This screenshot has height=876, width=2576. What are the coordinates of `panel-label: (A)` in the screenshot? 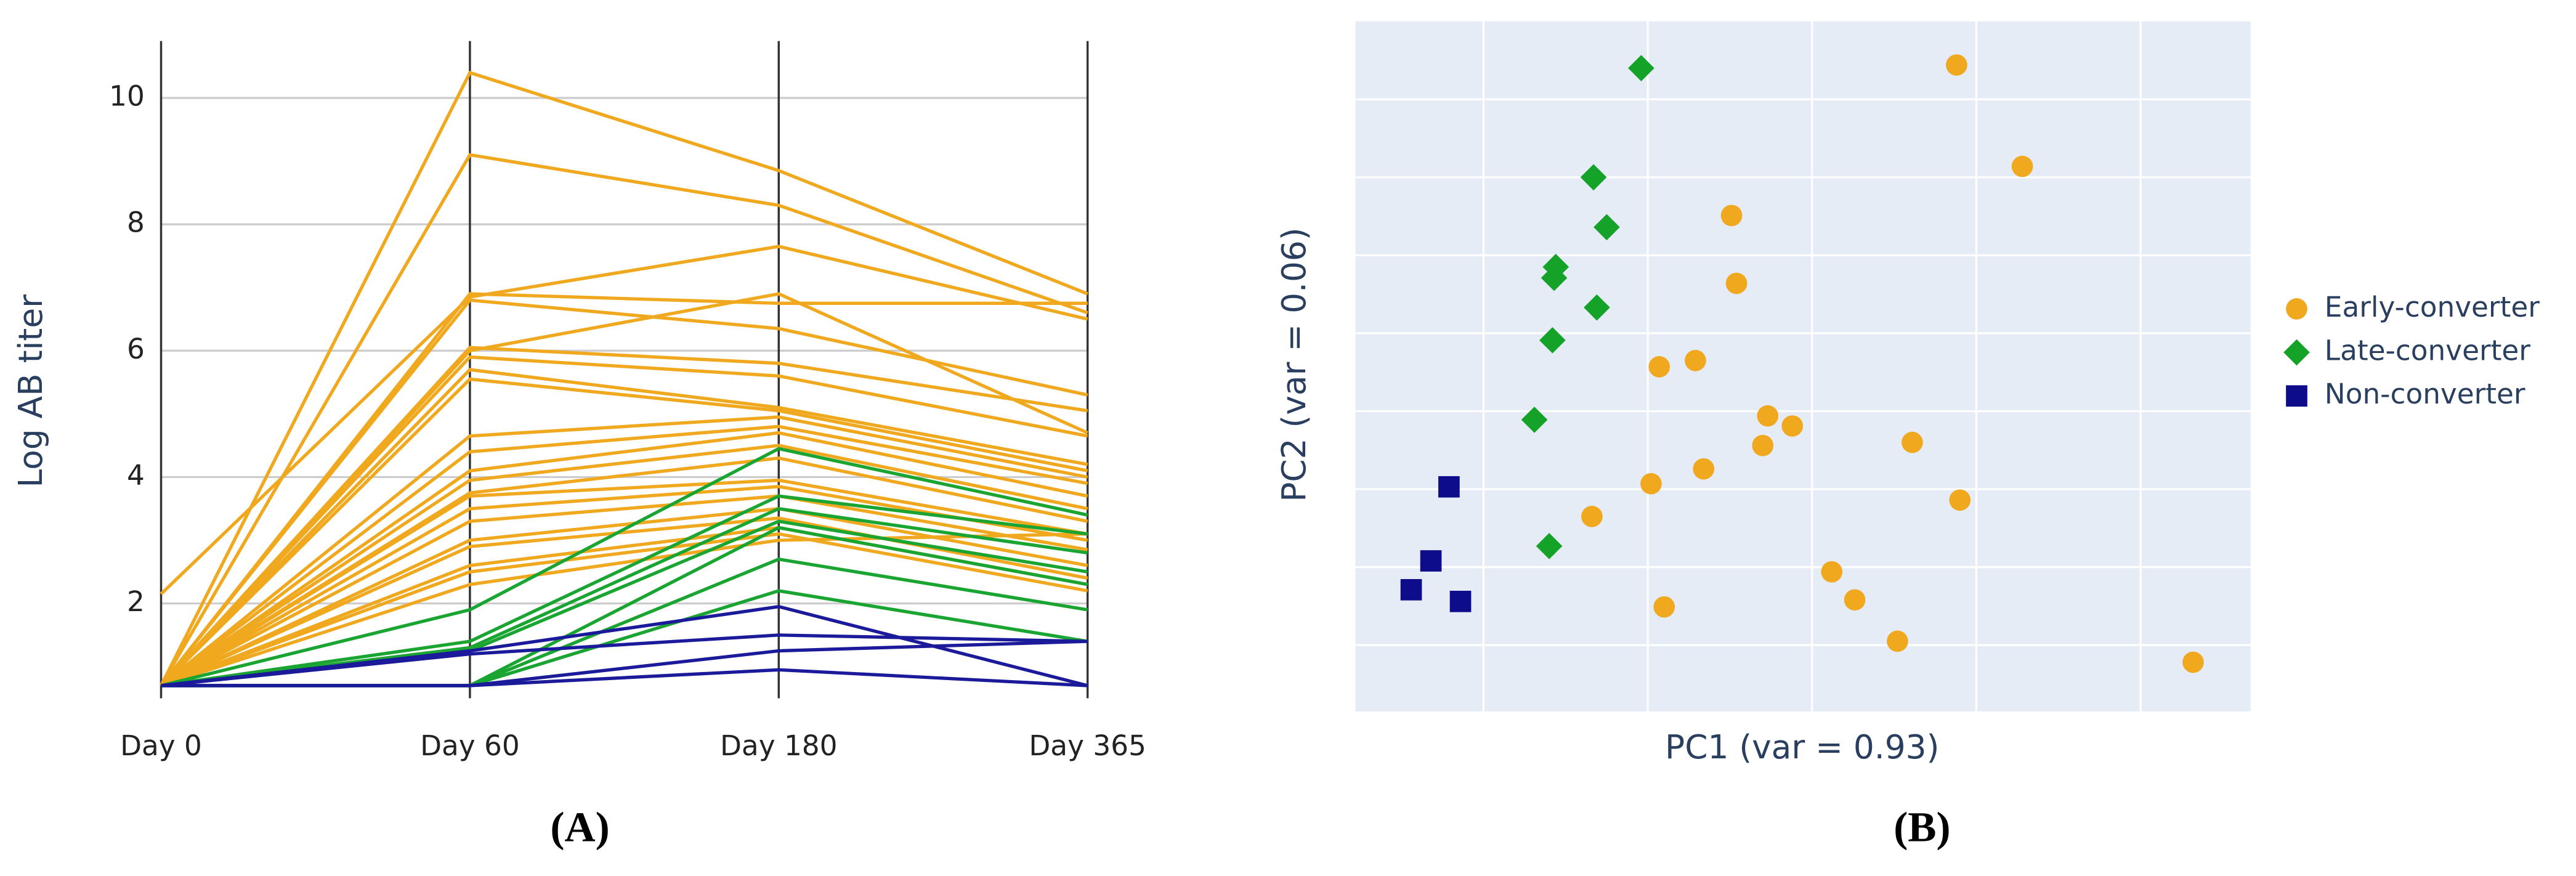 It's located at (579, 827).